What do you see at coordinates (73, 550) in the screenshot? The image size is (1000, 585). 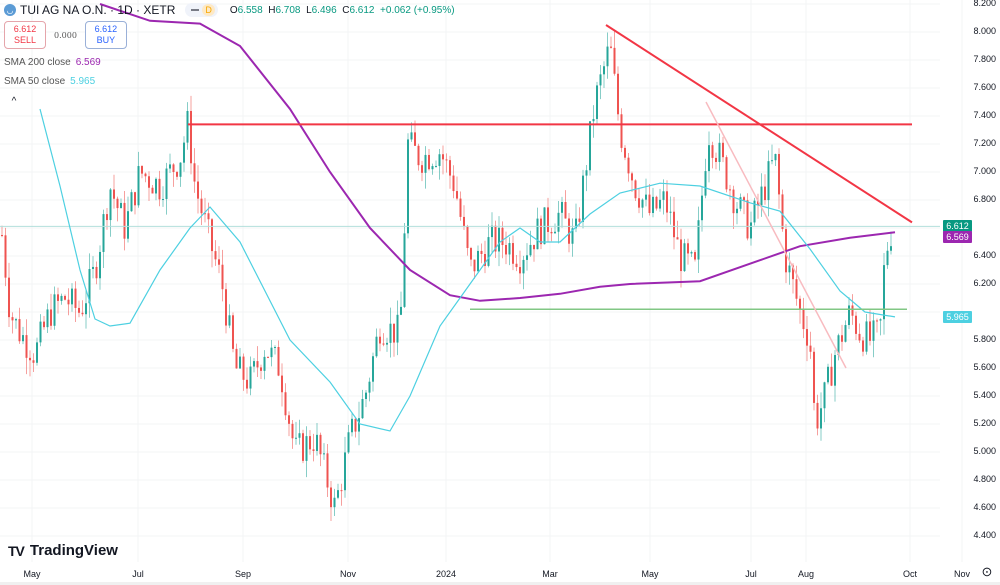 I see `tradingview-wordmark: TradingView` at bounding box center [73, 550].